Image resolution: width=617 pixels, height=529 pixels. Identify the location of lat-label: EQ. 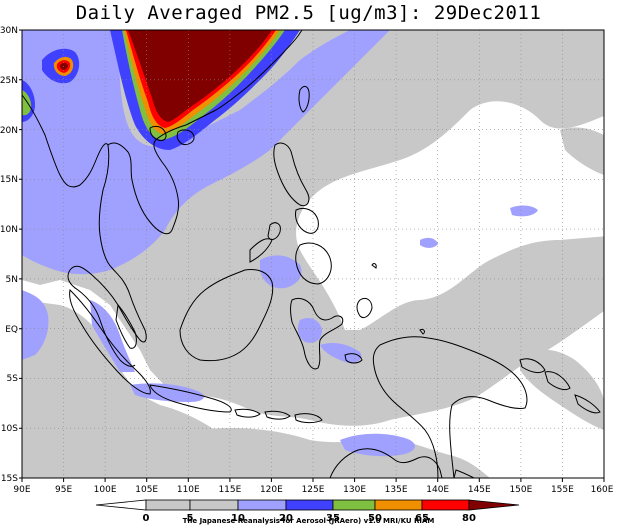
(11, 330).